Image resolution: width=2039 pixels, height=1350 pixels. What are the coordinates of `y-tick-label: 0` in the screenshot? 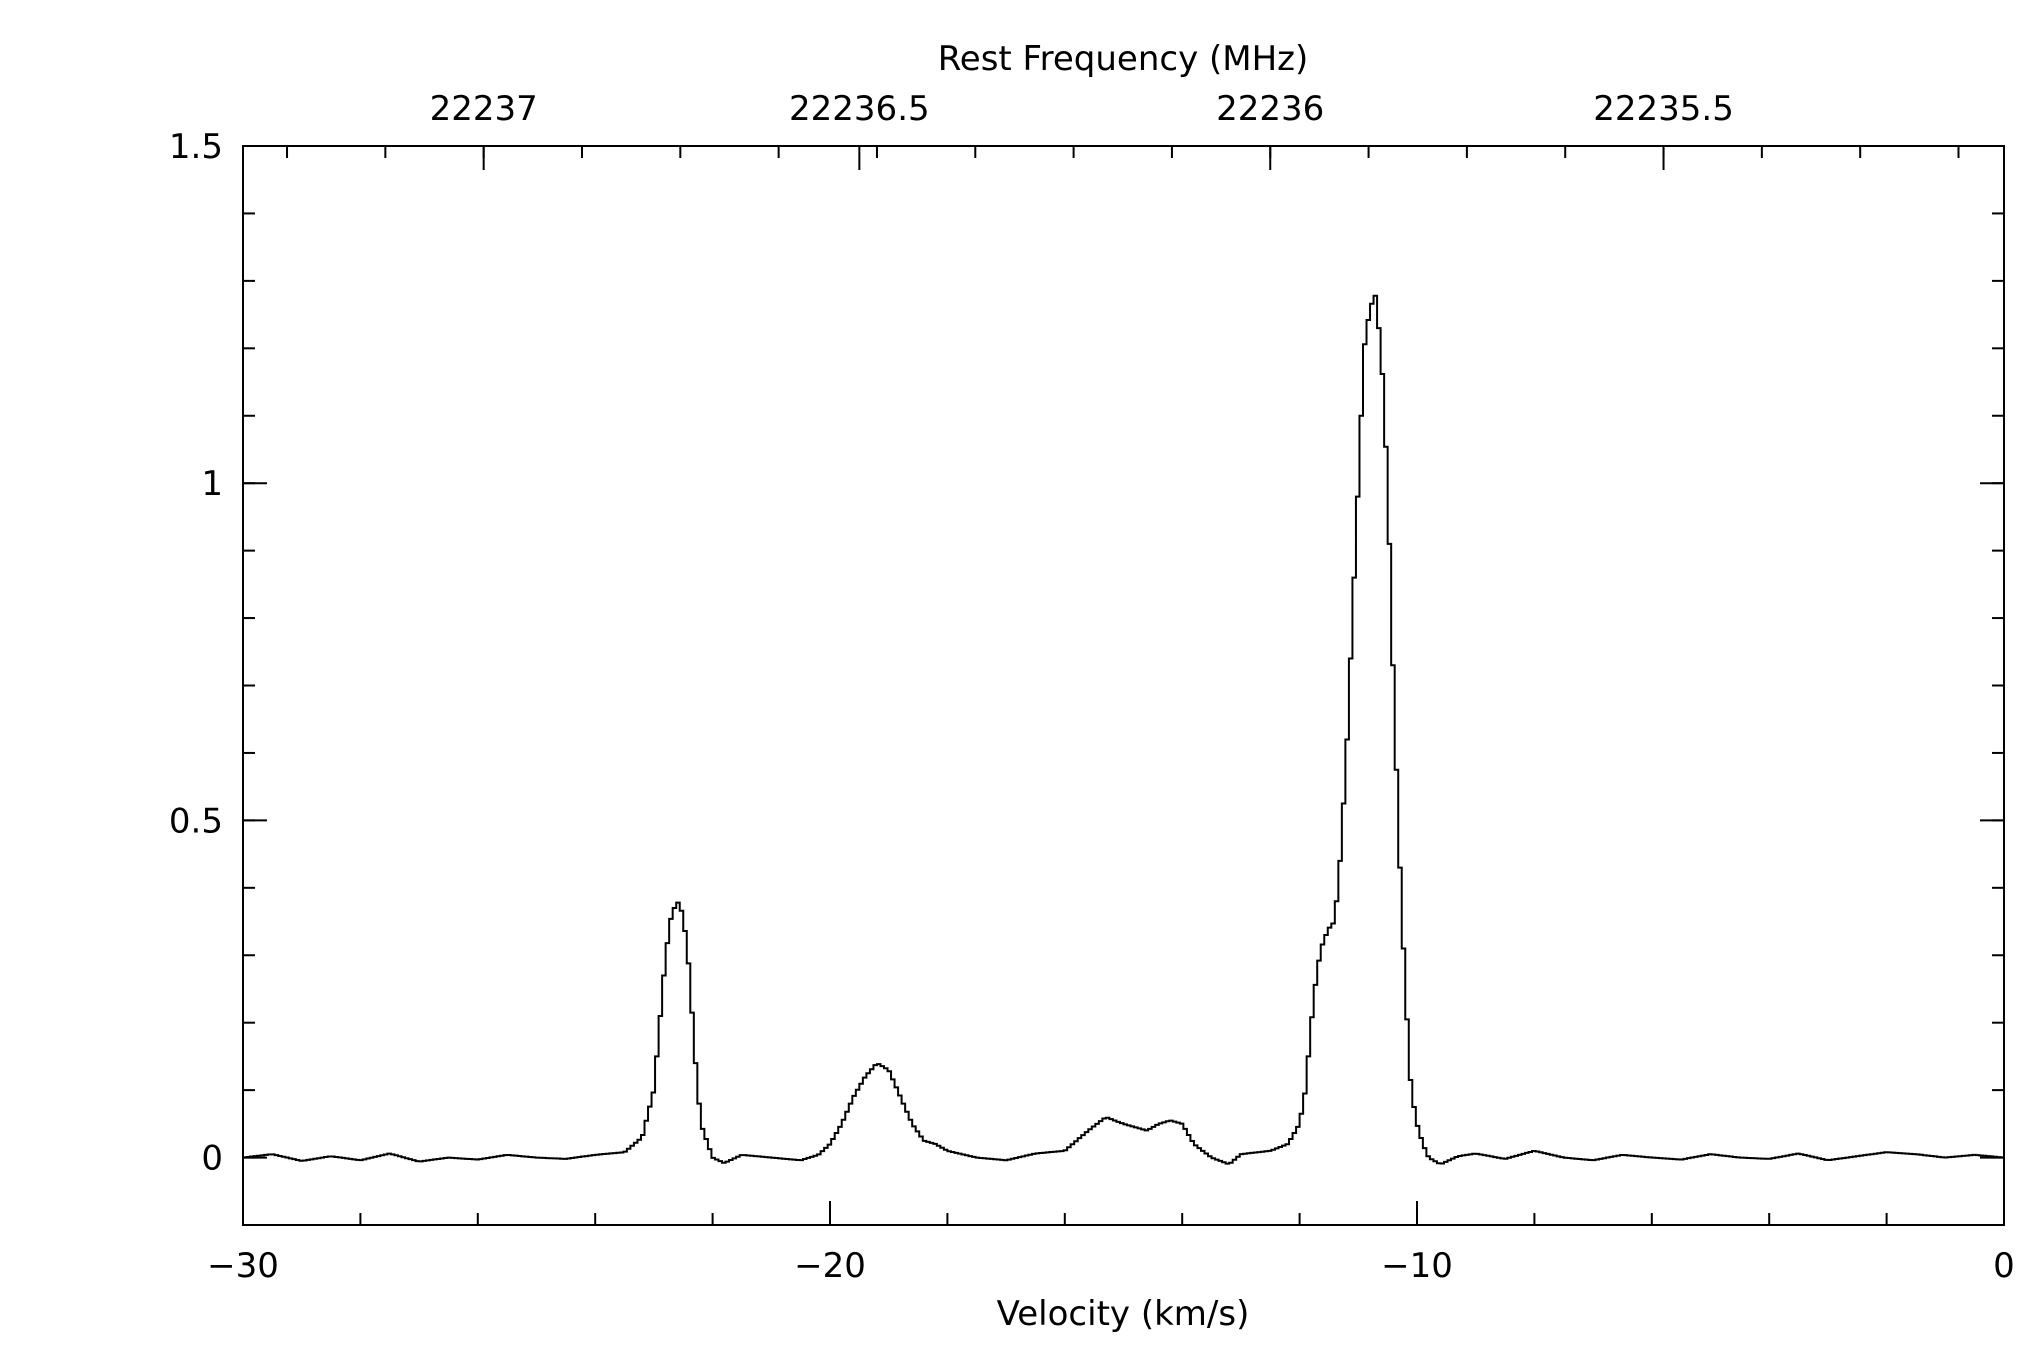 It's located at (212, 1159).